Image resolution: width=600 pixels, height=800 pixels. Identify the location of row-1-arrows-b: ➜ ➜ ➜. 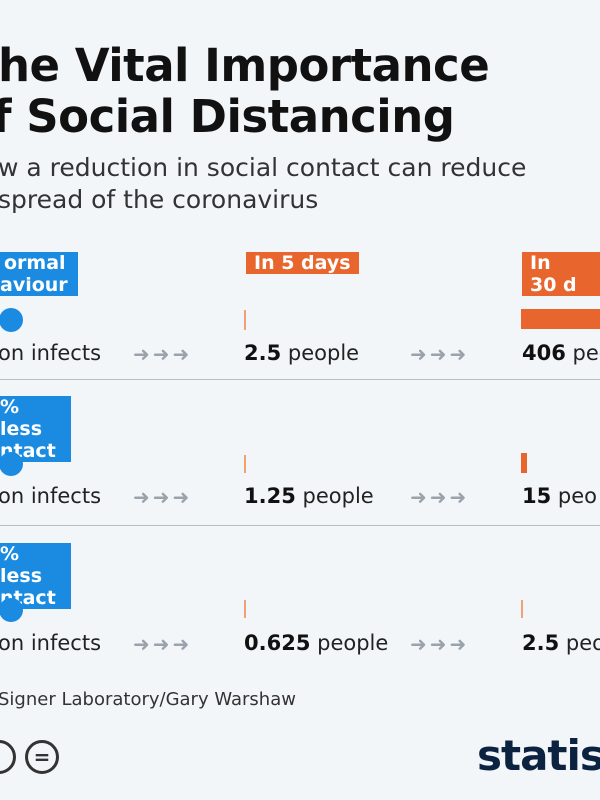
(438, 354).